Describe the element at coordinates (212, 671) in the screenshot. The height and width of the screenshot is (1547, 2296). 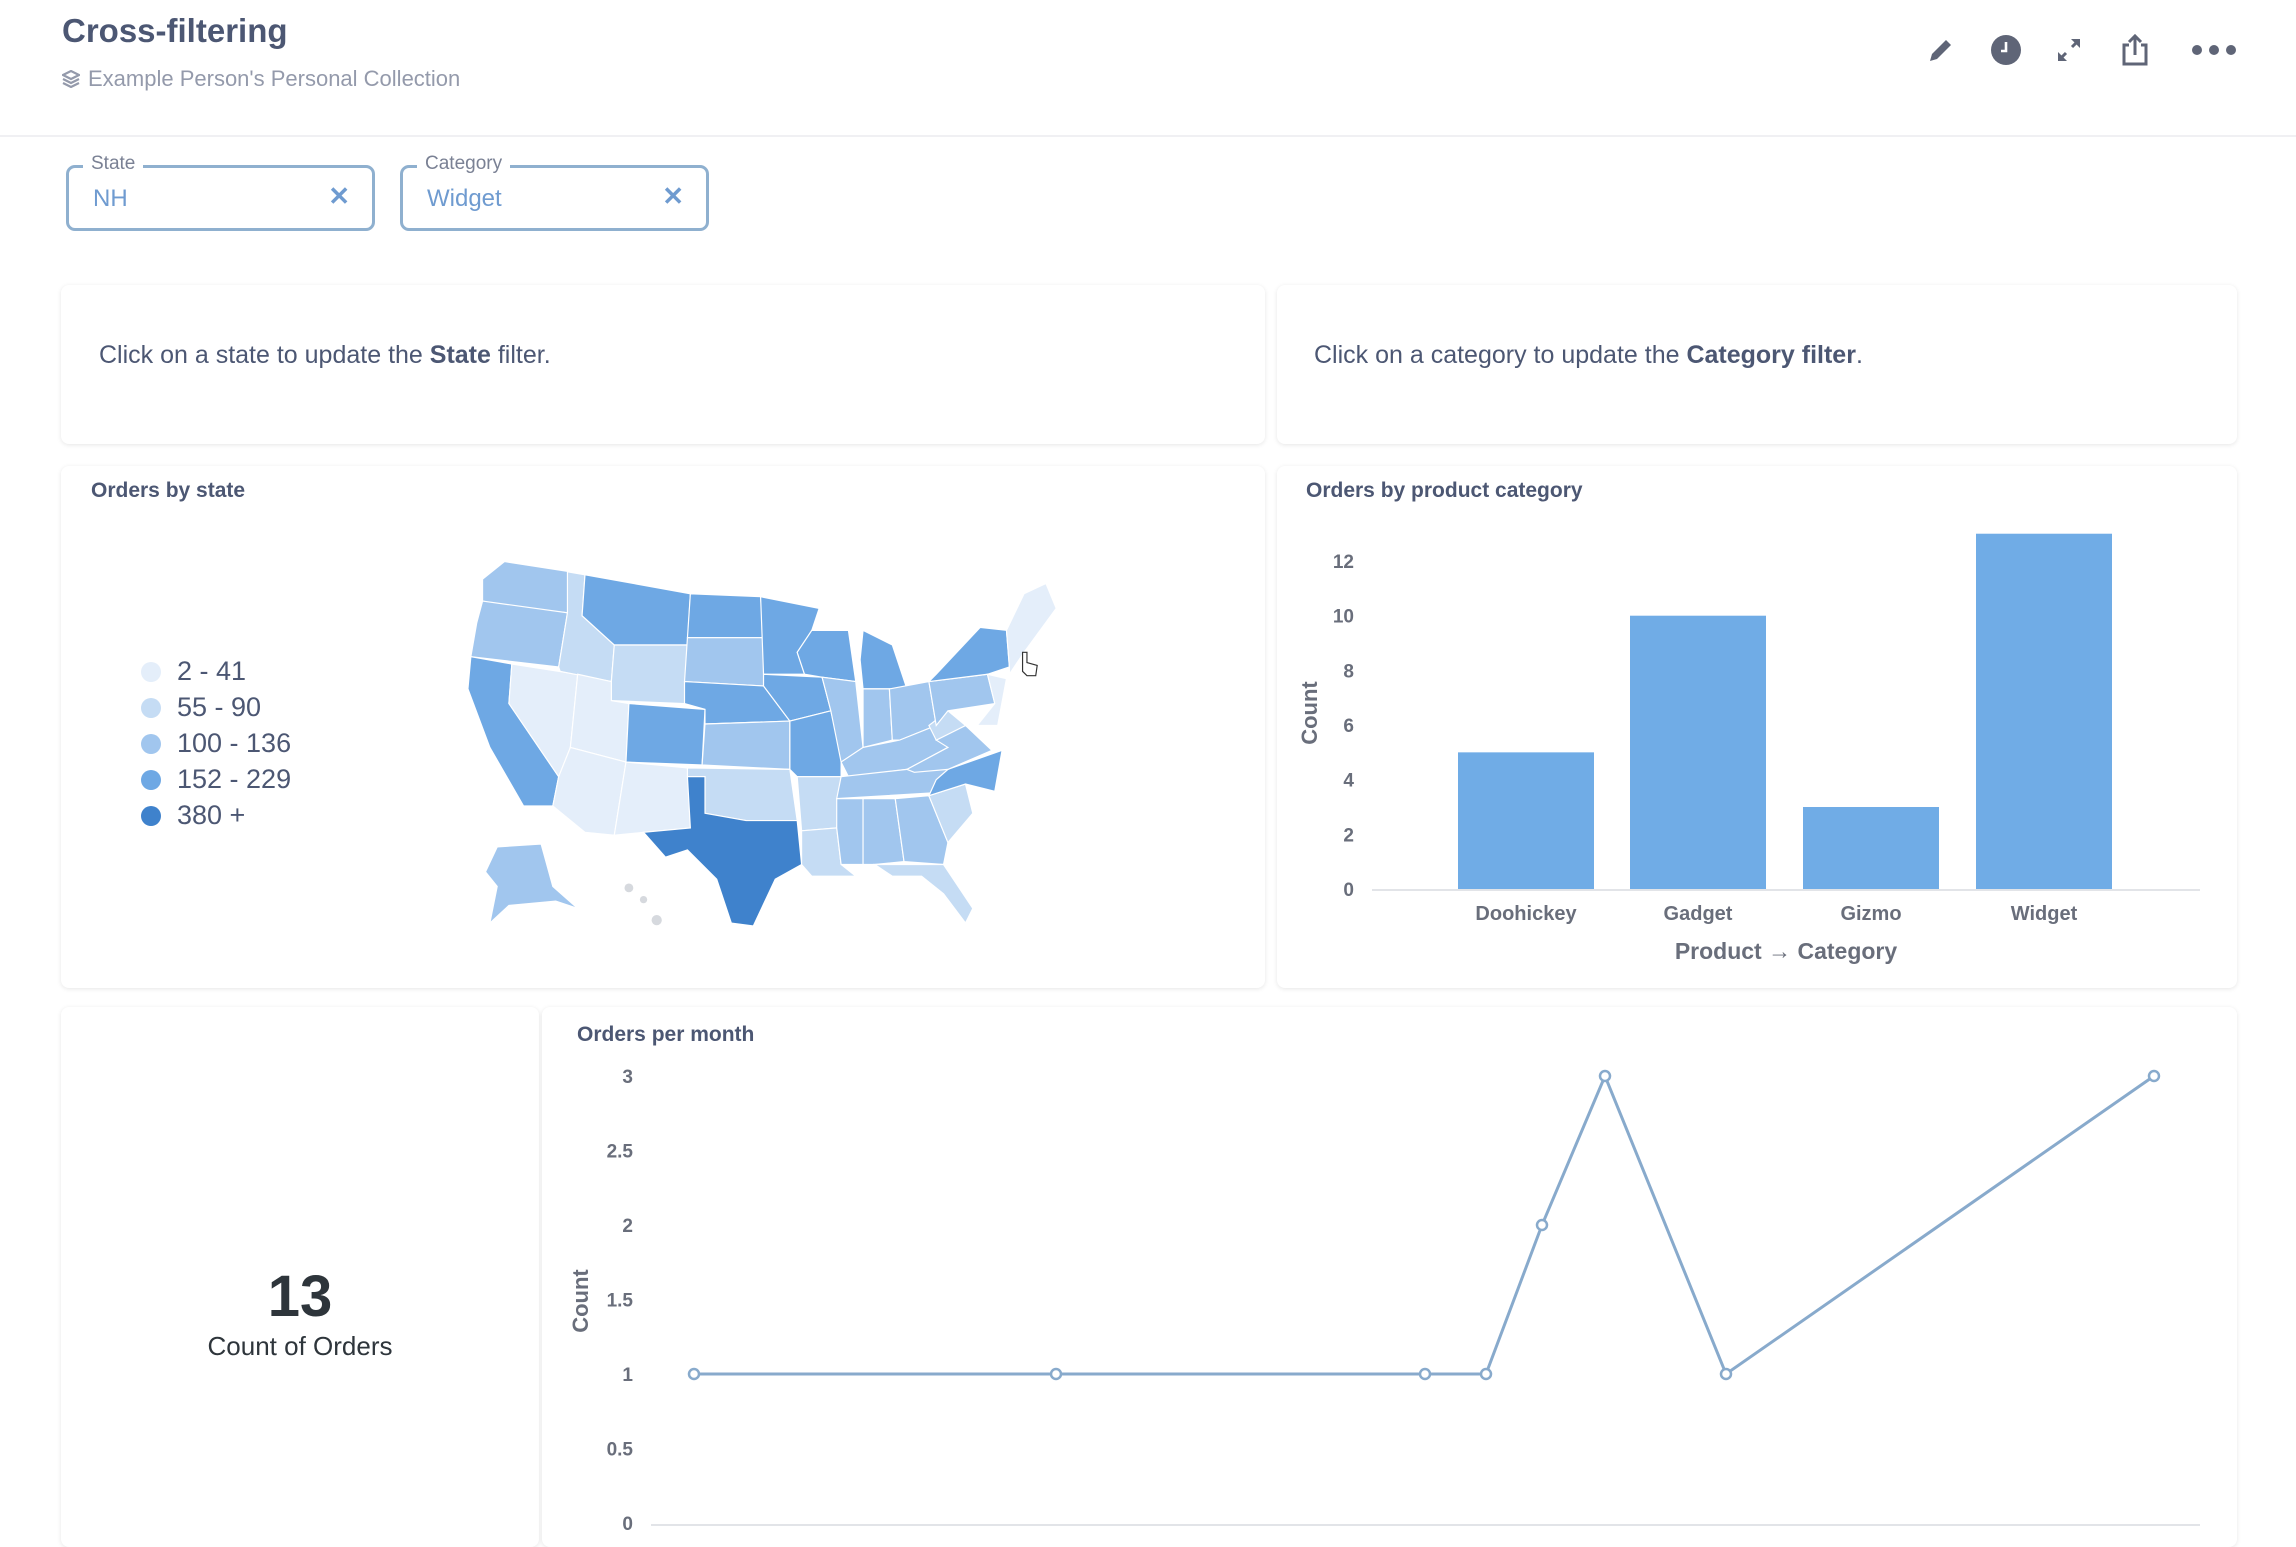
I see `legend-label: 2 - 41` at that location.